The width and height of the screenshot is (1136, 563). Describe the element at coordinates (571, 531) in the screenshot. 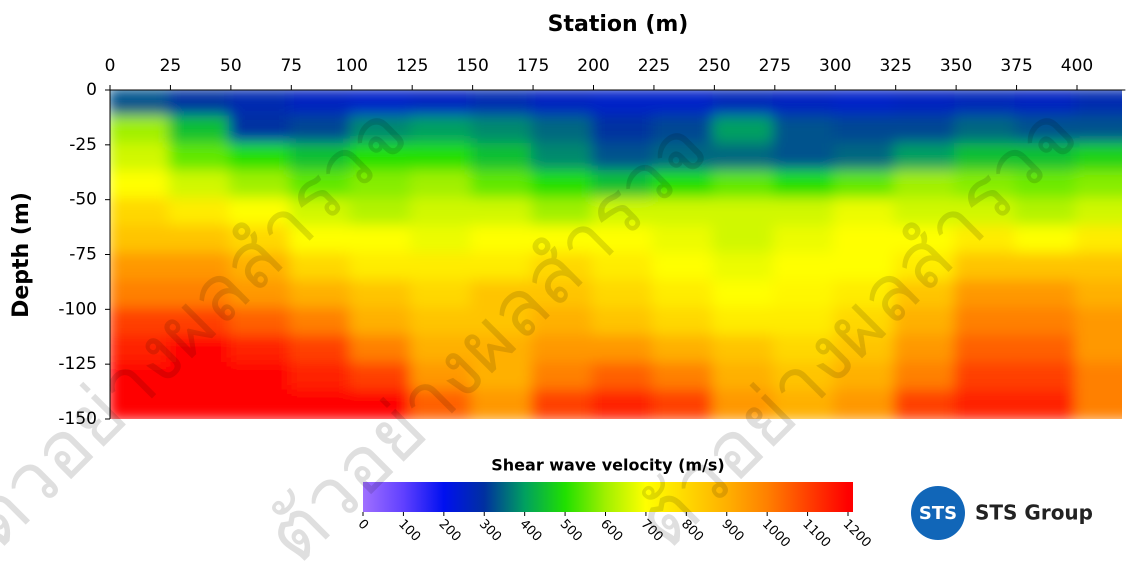

I see `colorbar-tick-label: 500` at that location.